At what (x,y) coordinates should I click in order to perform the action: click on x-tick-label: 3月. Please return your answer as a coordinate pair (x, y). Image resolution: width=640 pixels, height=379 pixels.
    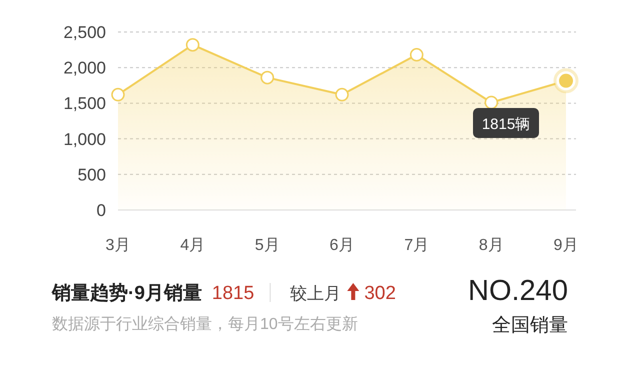
    Looking at the image, I should click on (118, 245).